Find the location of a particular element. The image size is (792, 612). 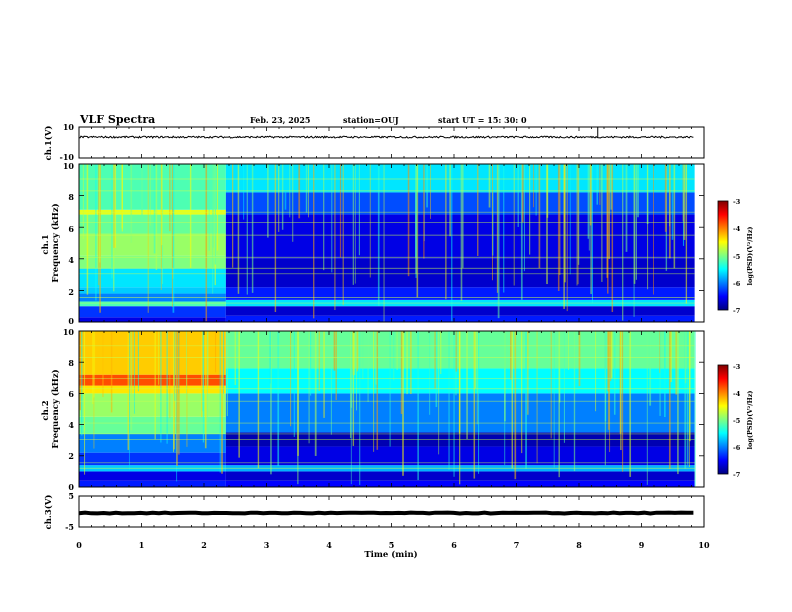

ch1-spec-ytick-10: 10 is located at coordinates (69, 166).